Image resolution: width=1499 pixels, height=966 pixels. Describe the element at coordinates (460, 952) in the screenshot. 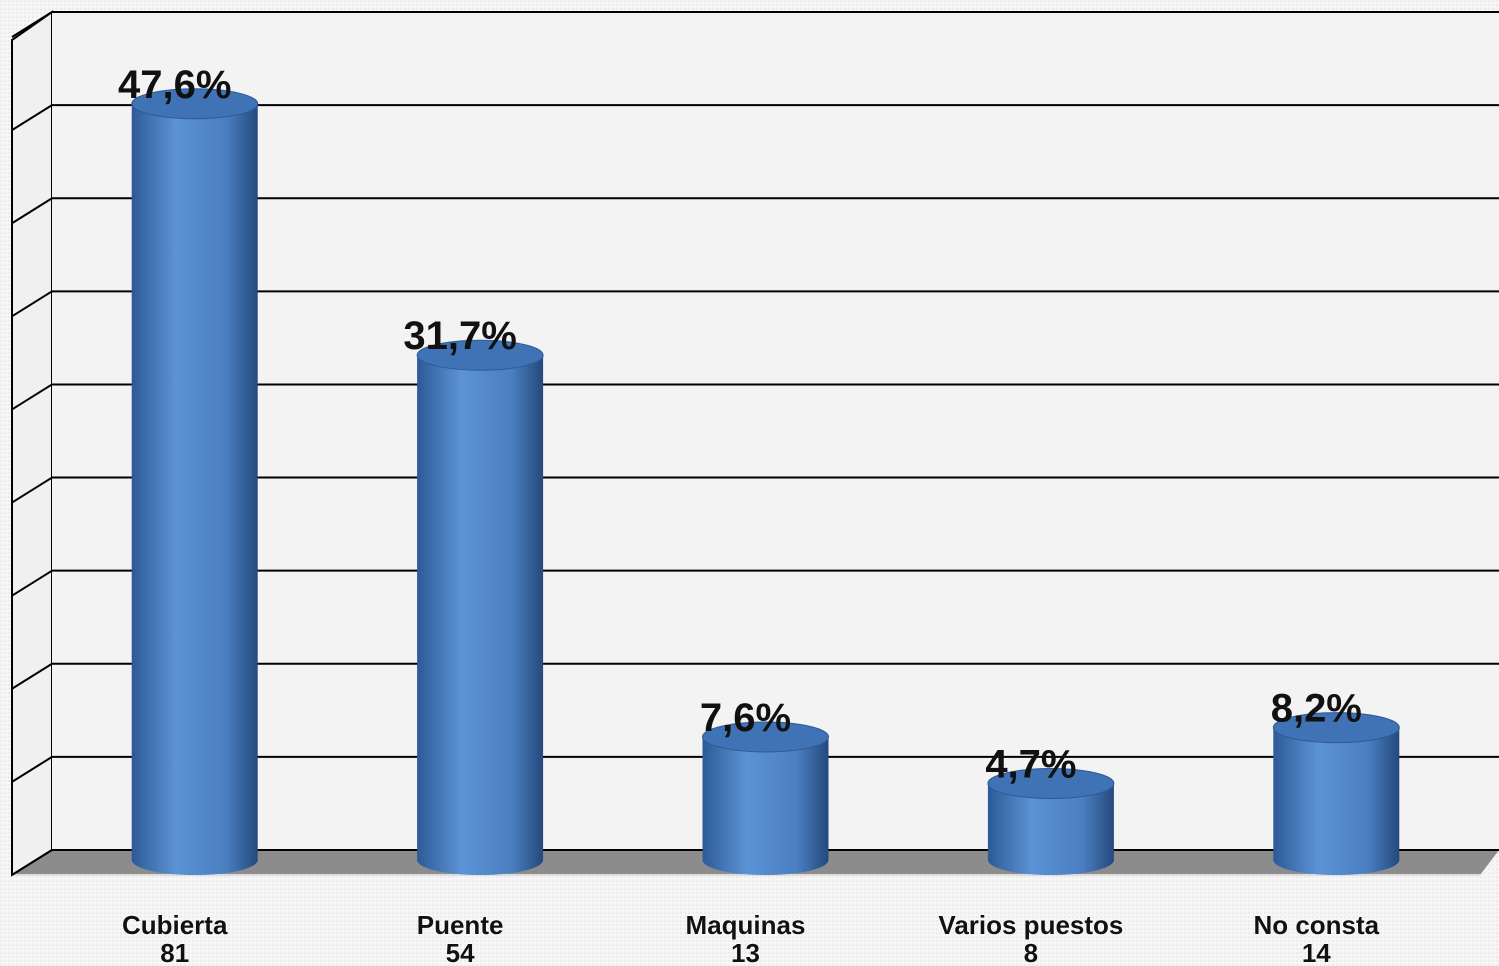

I see `count-label: 54` at that location.